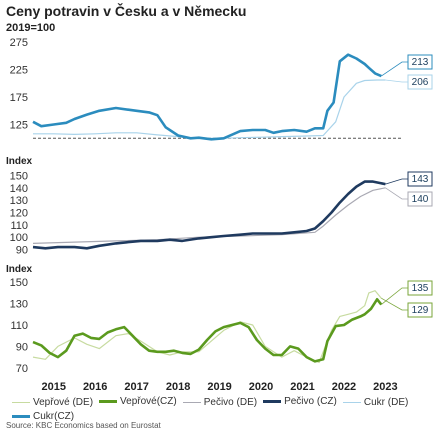 This screenshot has width=440, height=440. What do you see at coordinates (63, 402) in the screenshot?
I see `legend-label: Vepřové (DE)` at bounding box center [63, 402].